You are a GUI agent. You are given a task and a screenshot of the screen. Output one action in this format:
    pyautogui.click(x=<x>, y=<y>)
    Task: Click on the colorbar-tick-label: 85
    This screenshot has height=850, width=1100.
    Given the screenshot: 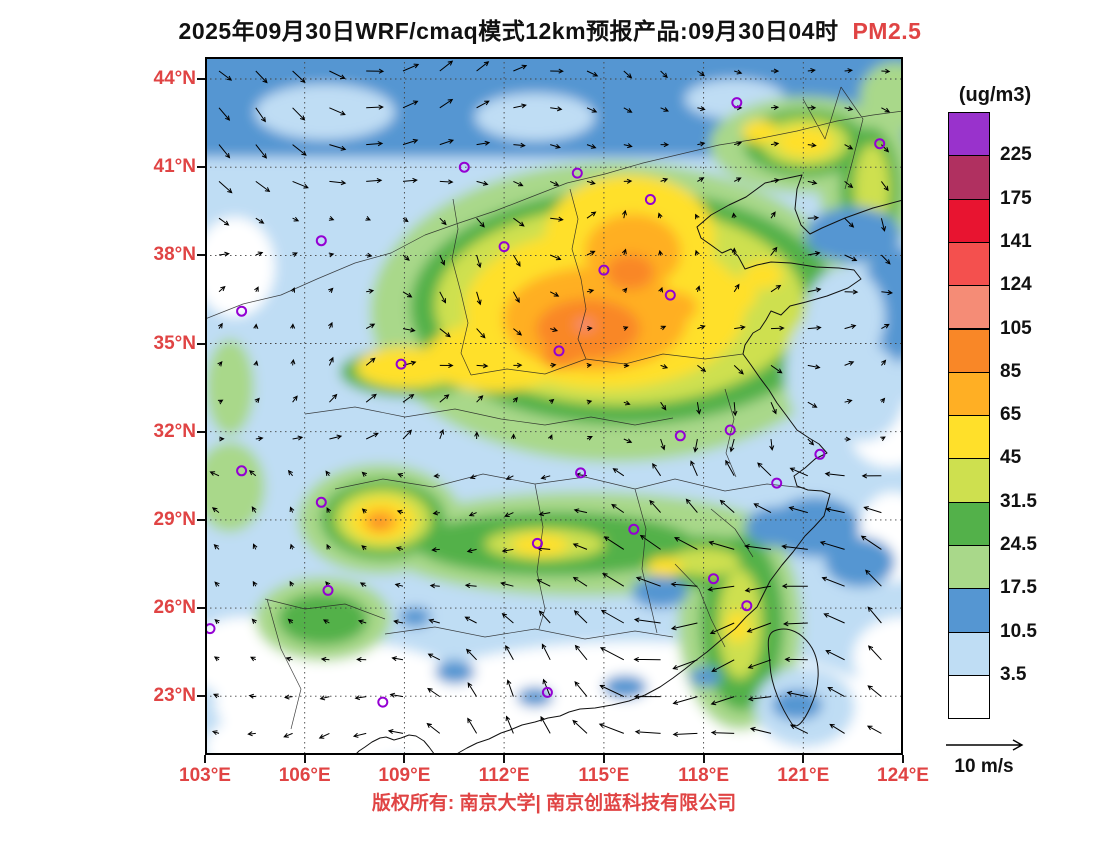 What is the action you would take?
    pyautogui.click(x=1011, y=371)
    